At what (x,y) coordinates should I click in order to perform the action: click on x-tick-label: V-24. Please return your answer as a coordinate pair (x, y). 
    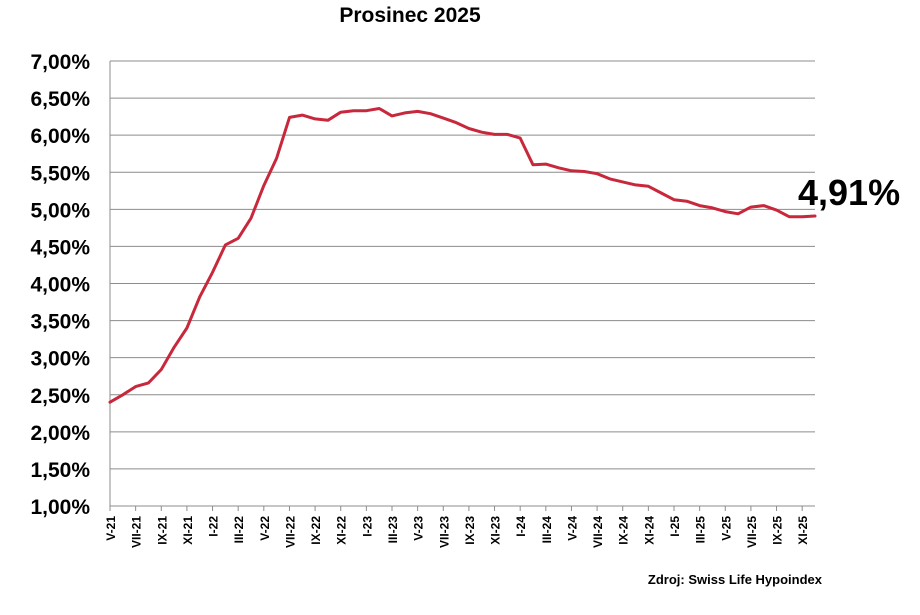
    Looking at the image, I should click on (572, 528).